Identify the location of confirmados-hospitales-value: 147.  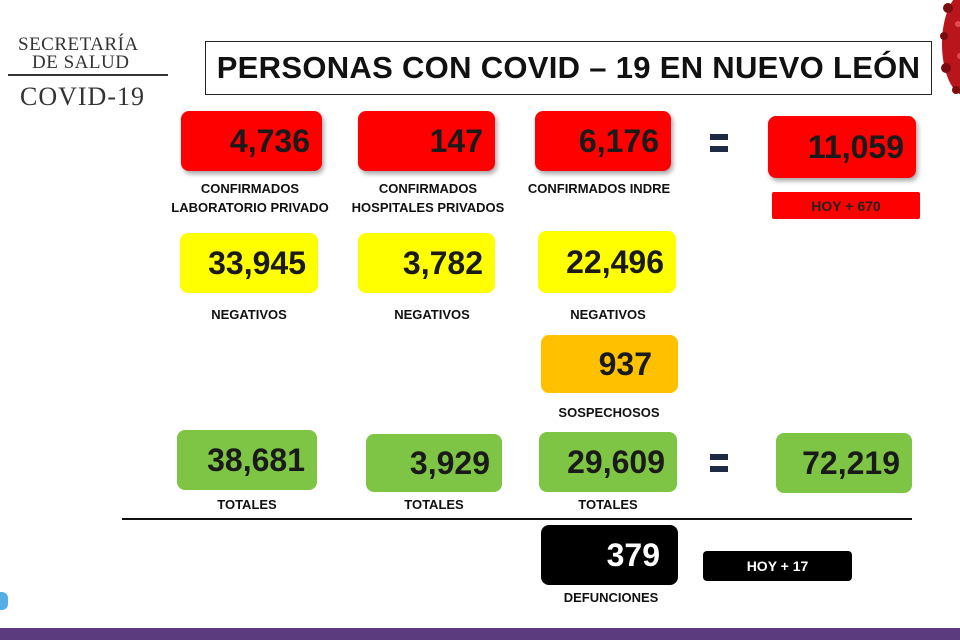
(456, 140).